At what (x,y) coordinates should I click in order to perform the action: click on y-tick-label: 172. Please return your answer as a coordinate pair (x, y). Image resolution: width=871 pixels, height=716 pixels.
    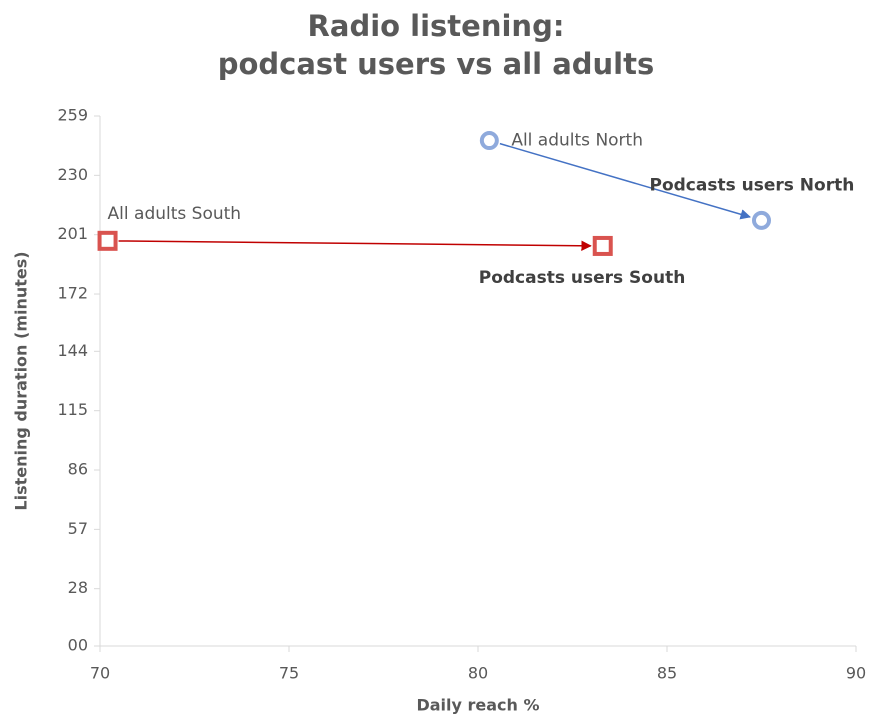
    Looking at the image, I should click on (72, 293).